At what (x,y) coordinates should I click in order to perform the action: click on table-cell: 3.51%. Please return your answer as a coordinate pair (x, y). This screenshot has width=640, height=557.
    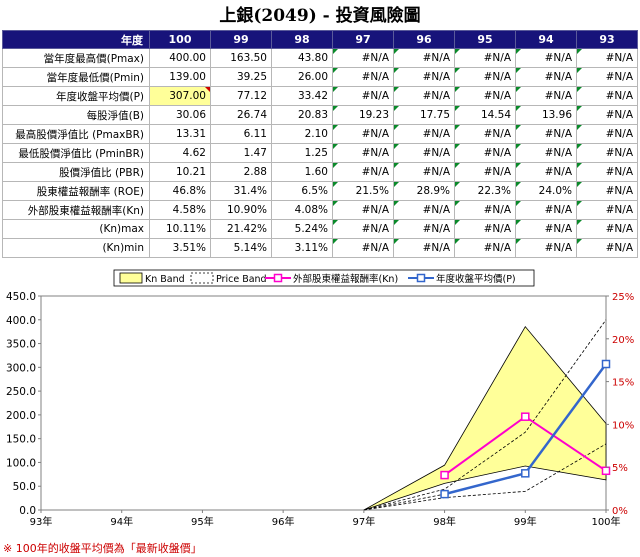
    Looking at the image, I should click on (180, 248).